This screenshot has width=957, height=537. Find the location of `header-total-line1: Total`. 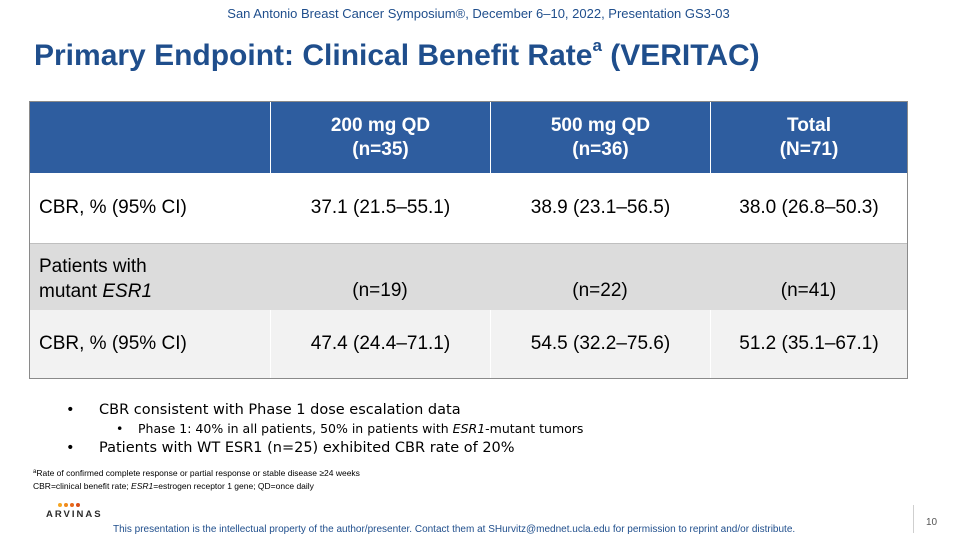

header-total-line1: Total is located at coordinates (809, 125).